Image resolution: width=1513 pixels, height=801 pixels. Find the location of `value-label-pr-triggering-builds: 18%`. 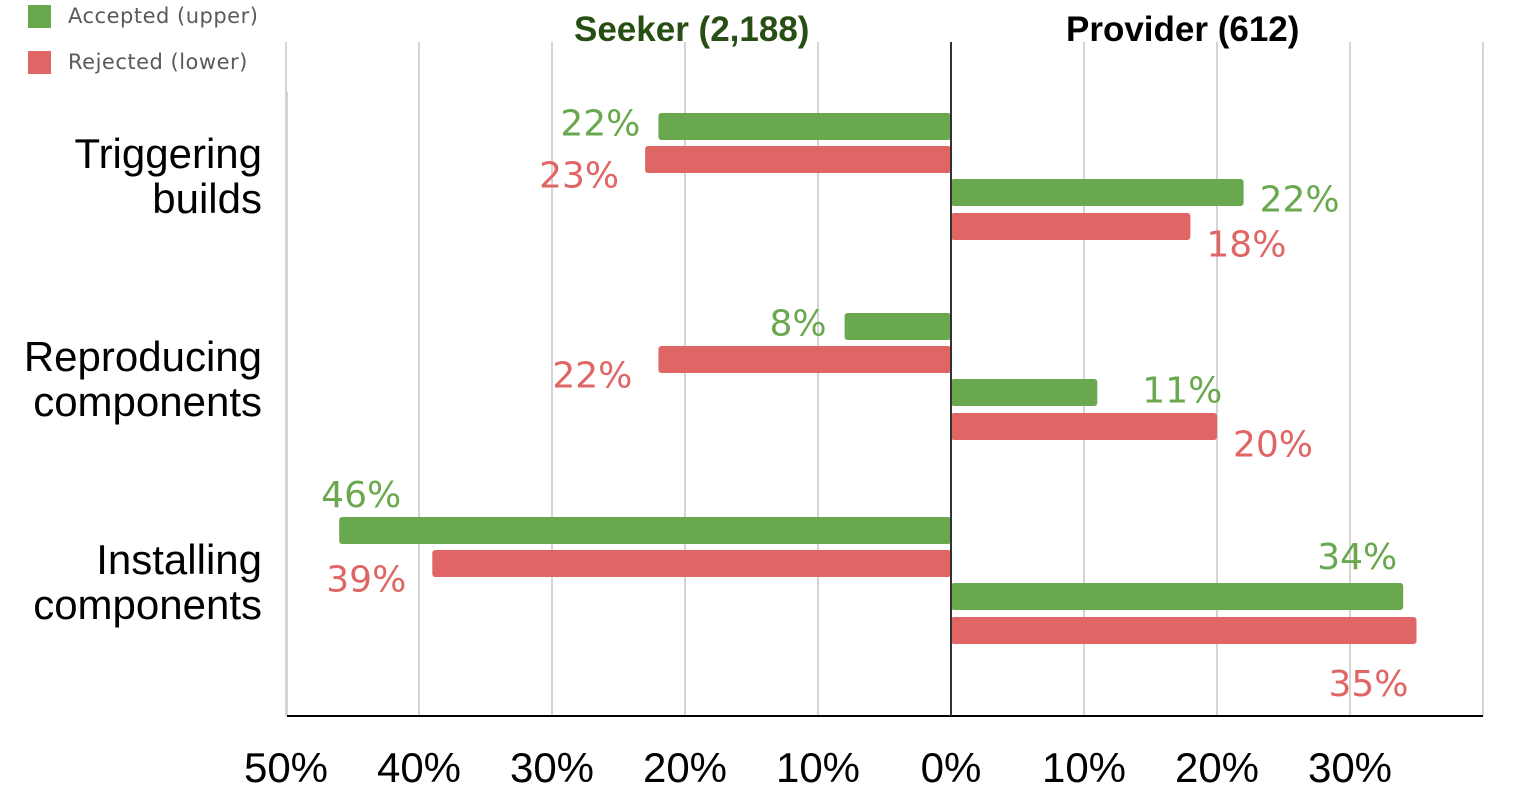

value-label-pr-triggering-builds: 18% is located at coordinates (1246, 245).